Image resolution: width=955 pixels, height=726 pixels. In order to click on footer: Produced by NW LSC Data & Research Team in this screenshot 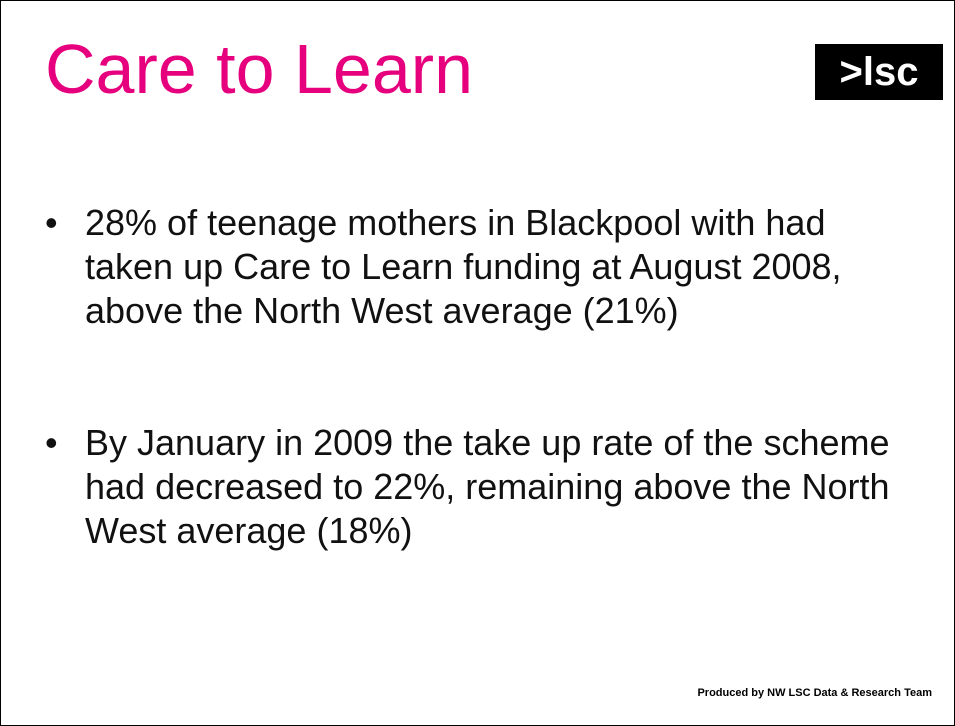, I will do `click(814, 693)`.